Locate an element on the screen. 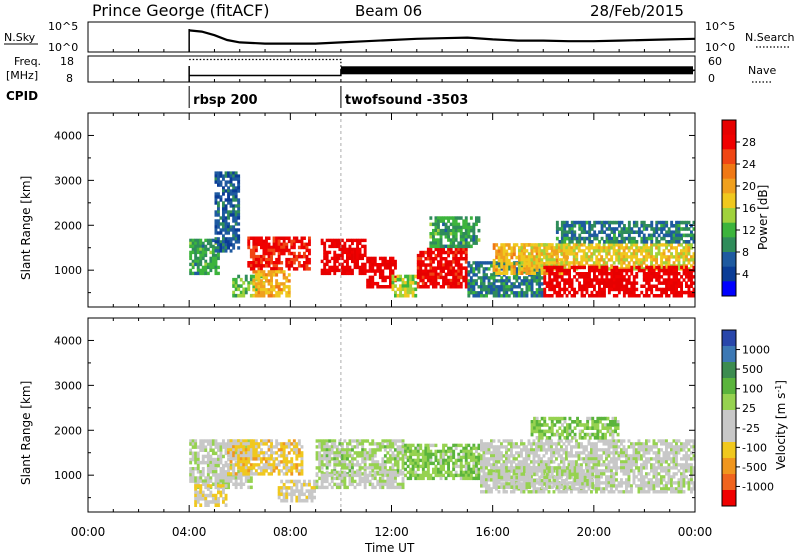 The width and height of the screenshot is (800, 554). freq-label-bottom: [MHz] is located at coordinates (22, 75).